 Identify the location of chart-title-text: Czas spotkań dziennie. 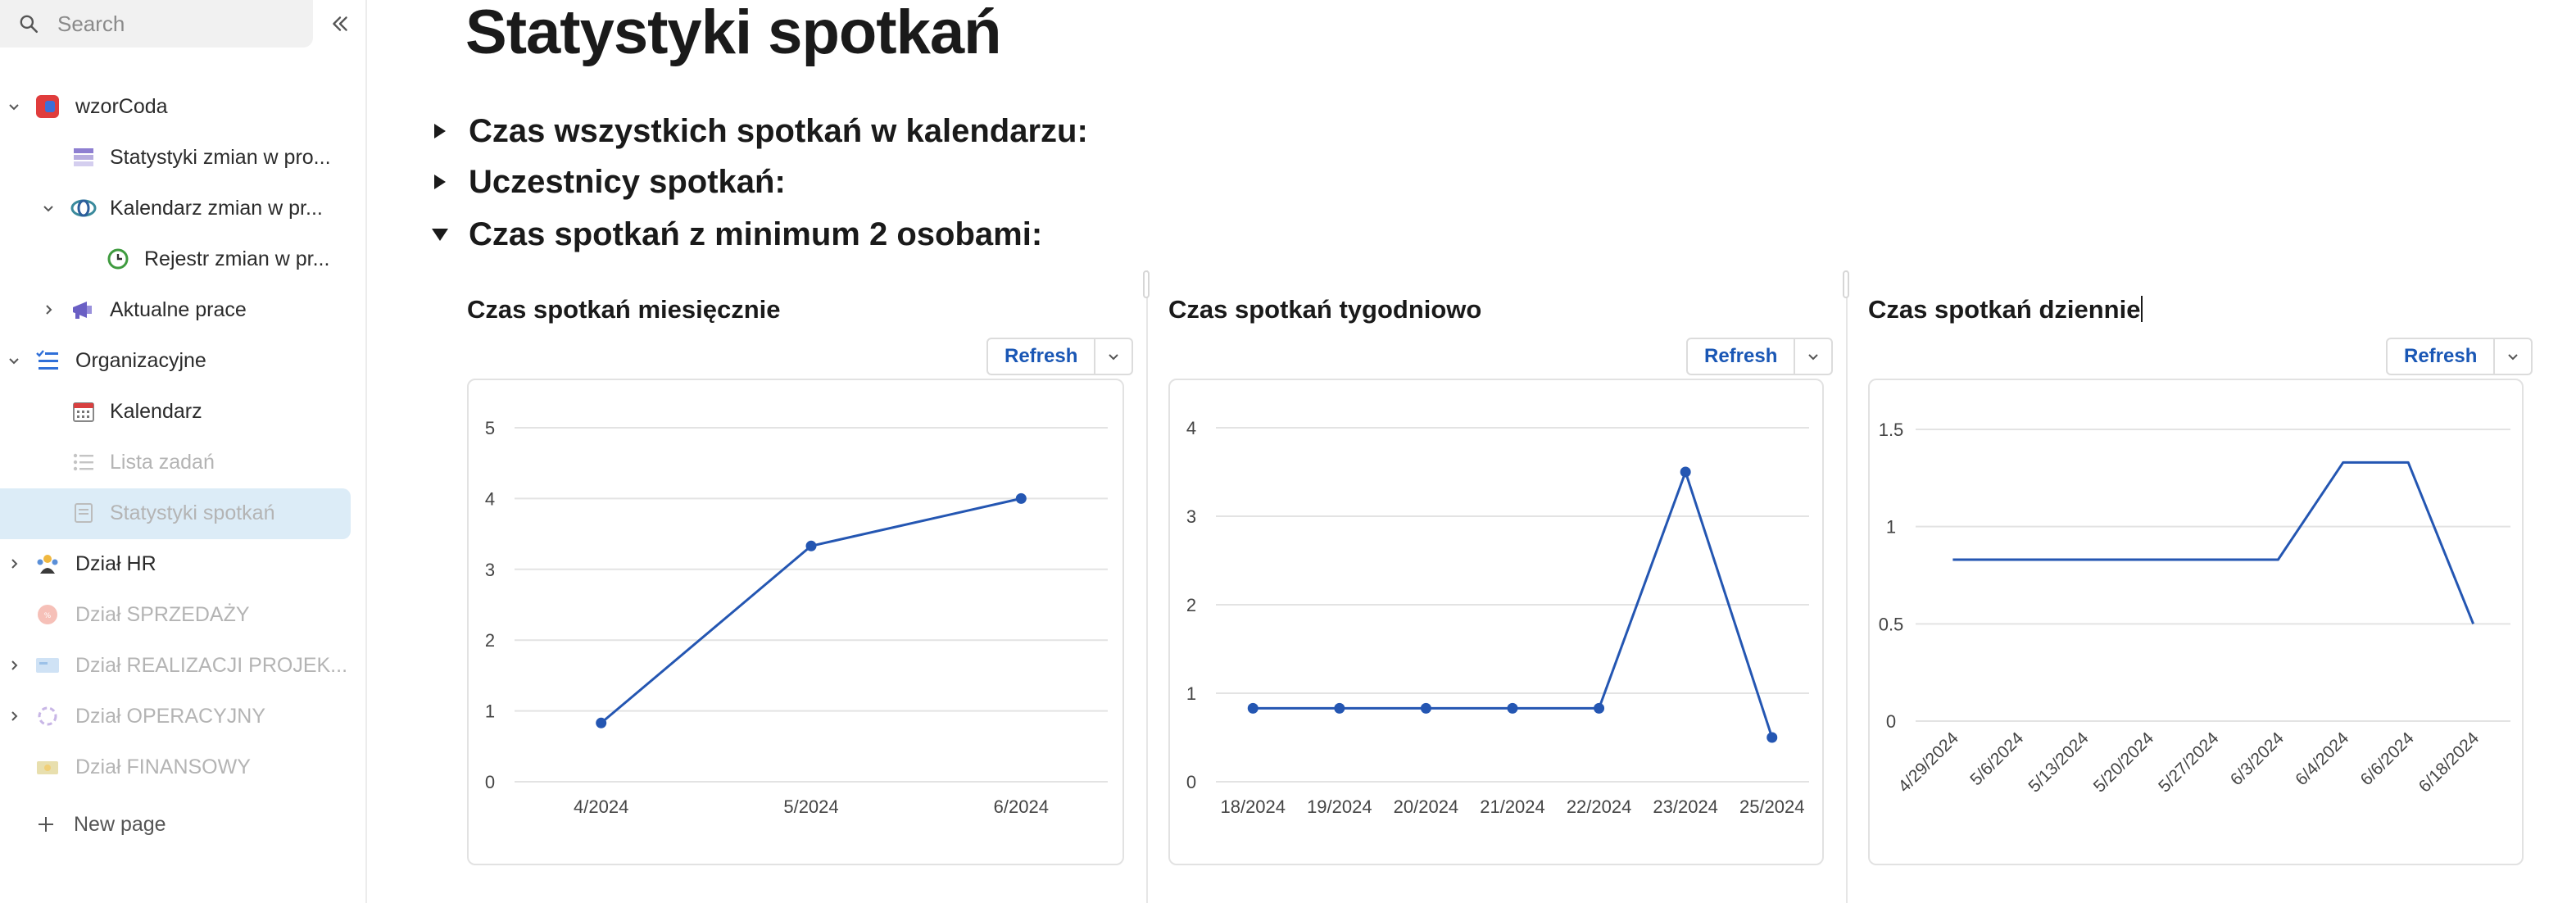
(2005, 309).